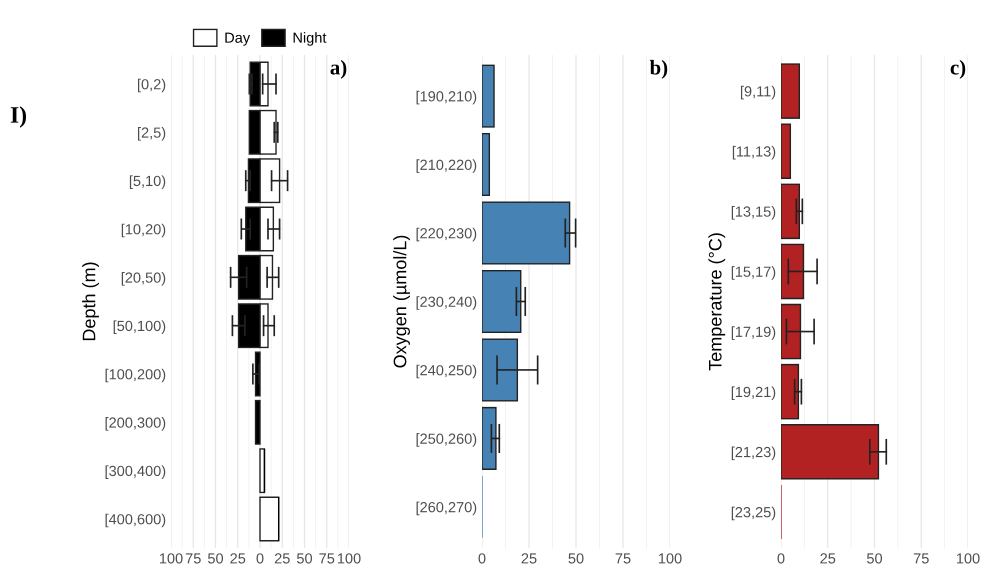  What do you see at coordinates (144, 231) in the screenshot?
I see `y-tick-label: [10,20)` at bounding box center [144, 231].